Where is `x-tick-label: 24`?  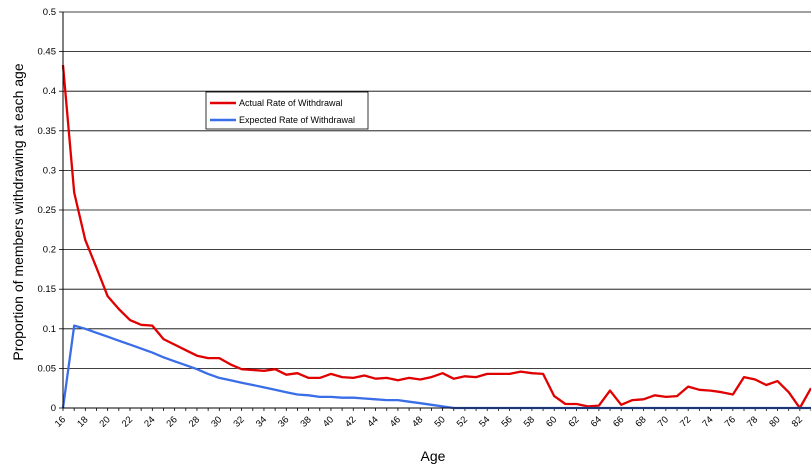
x-tick-label: 24 is located at coordinates (149, 421).